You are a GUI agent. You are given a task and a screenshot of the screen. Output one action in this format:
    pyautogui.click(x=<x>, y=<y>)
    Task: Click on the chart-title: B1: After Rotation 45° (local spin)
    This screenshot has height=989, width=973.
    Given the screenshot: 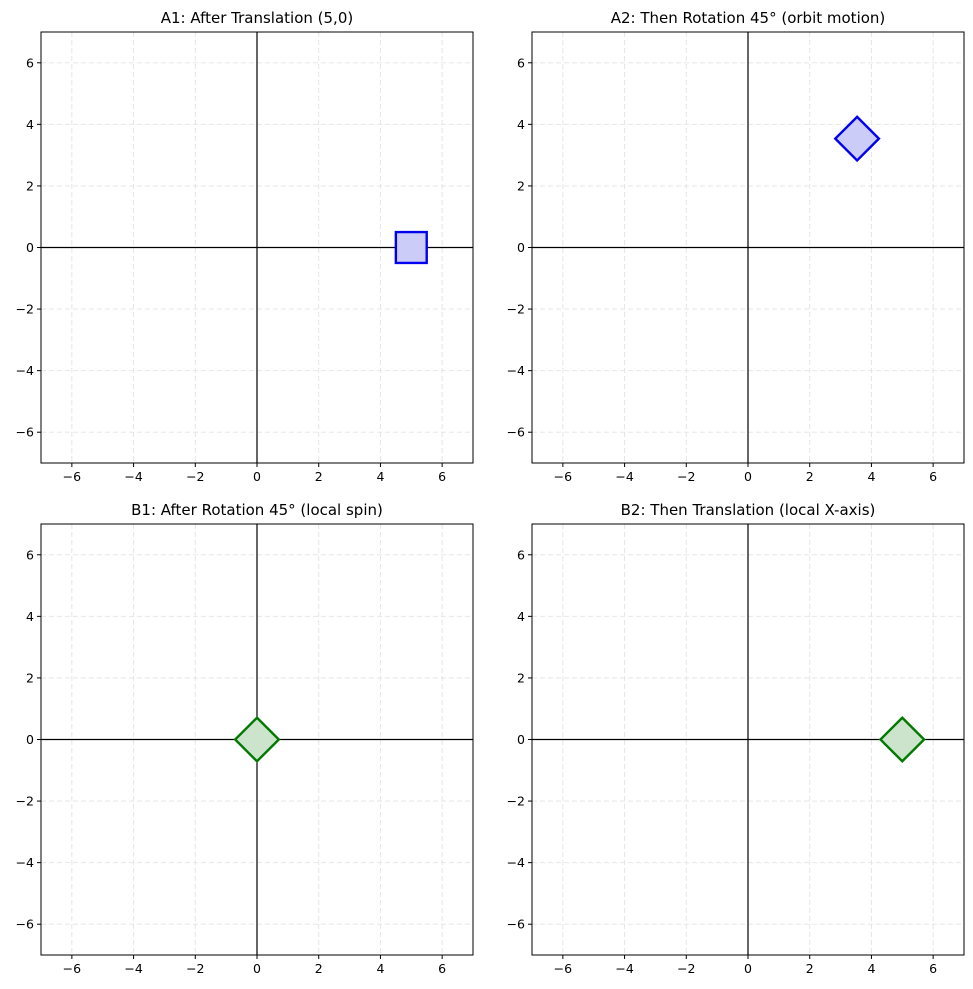 What is the action you would take?
    pyautogui.click(x=257, y=510)
    